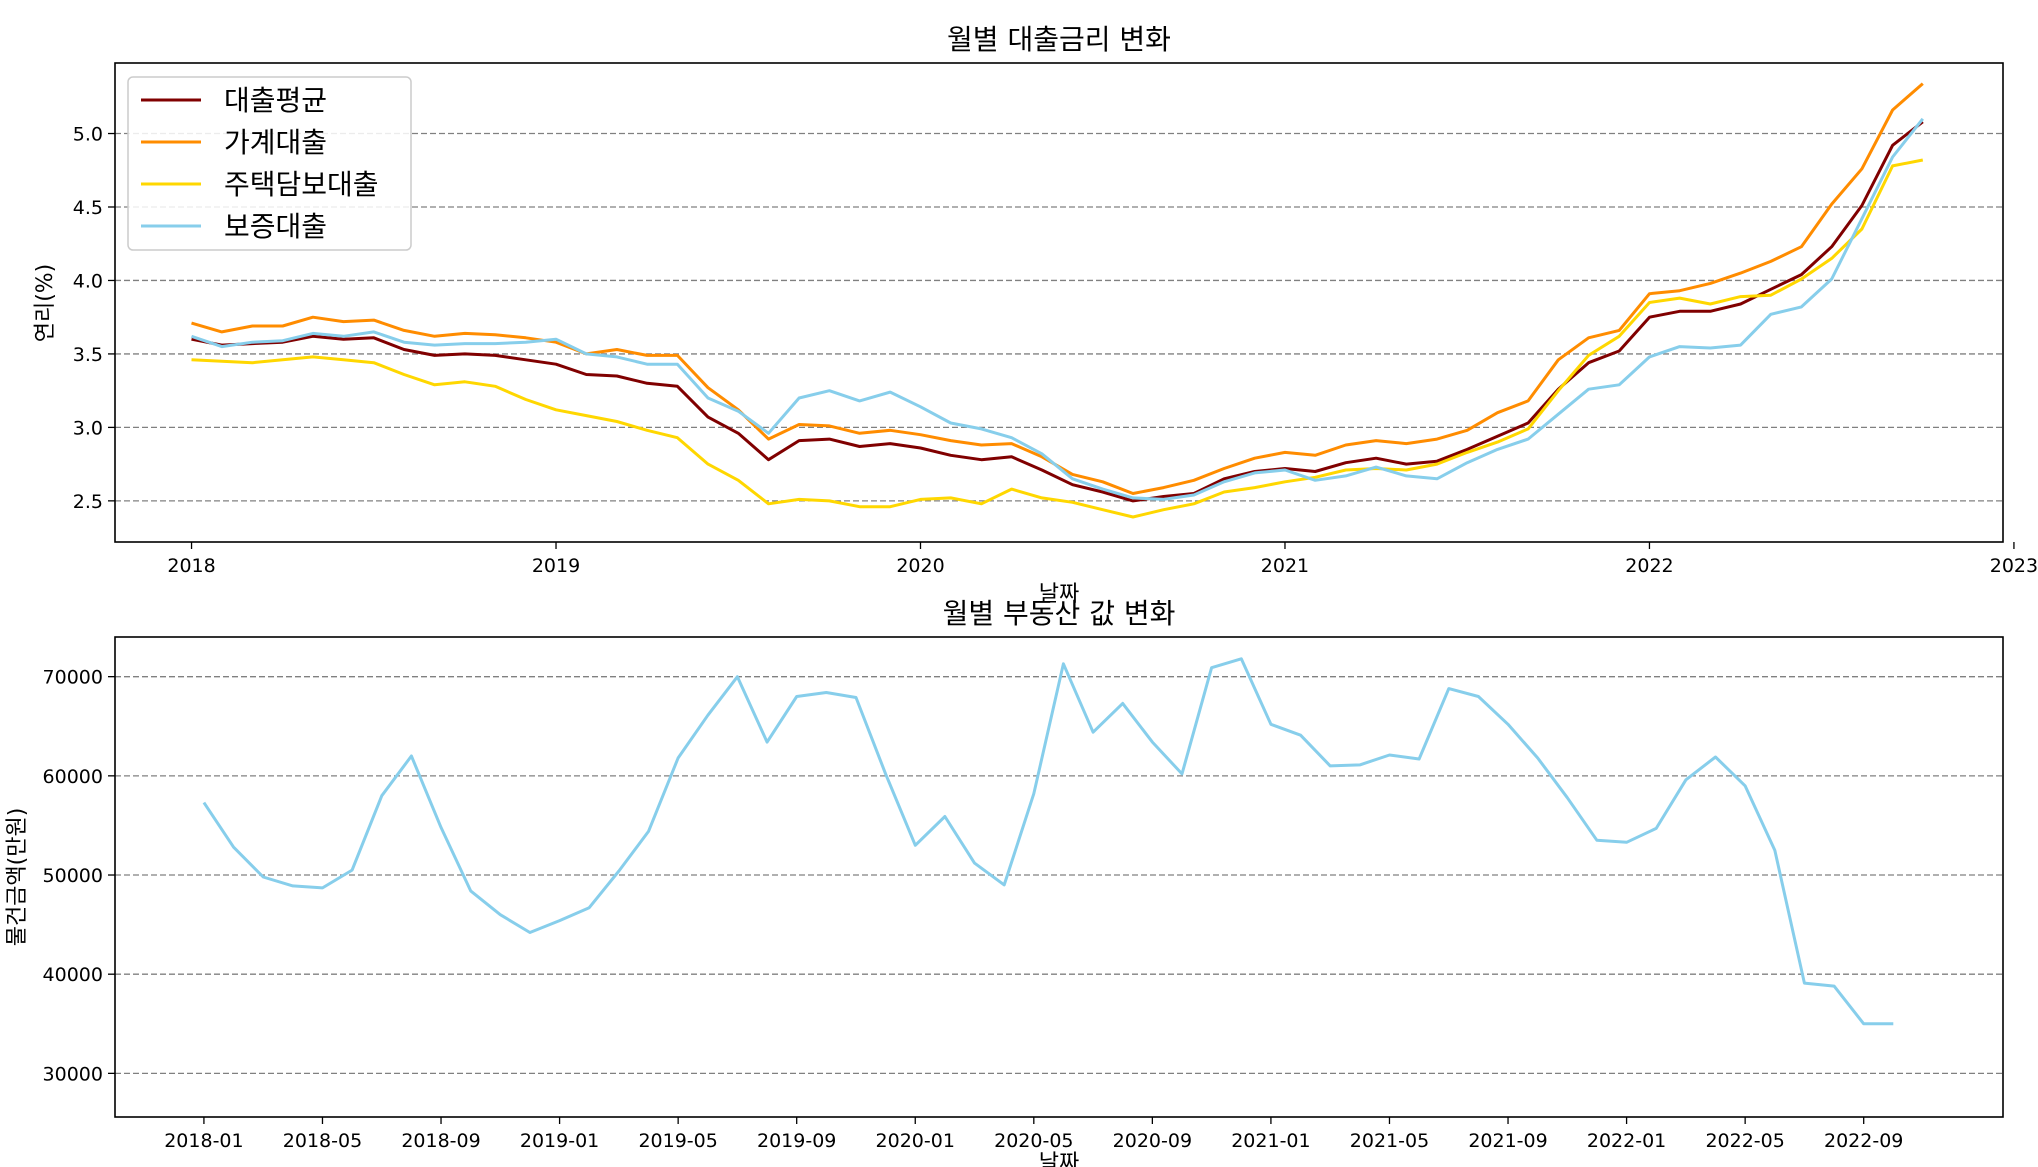  Describe the element at coordinates (88, 135) in the screenshot. I see `y-tick-label: 5.0` at that location.